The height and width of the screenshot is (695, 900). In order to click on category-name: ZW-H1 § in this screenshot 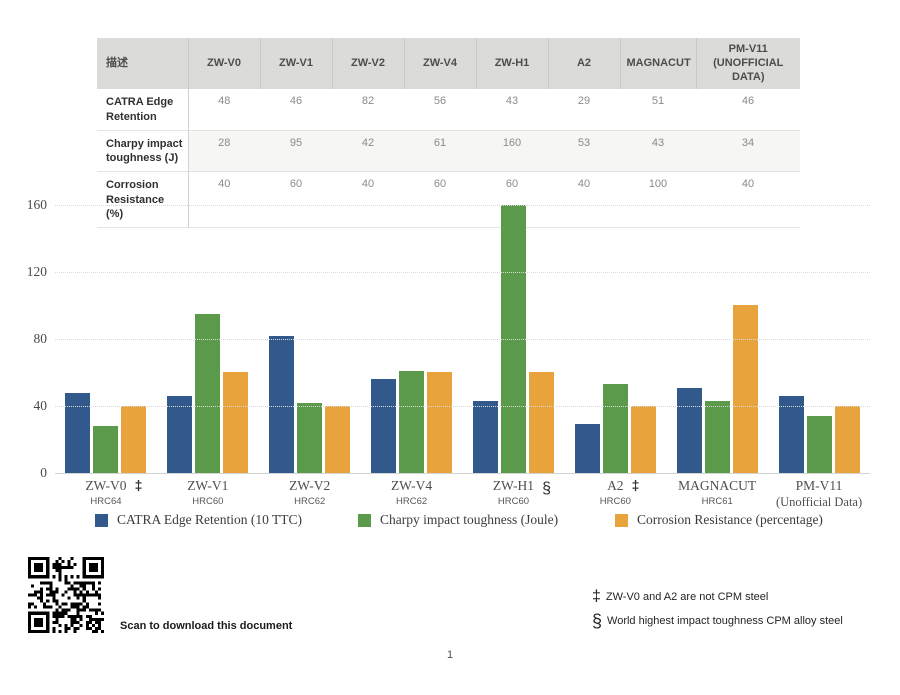, I will do `click(521, 487)`.